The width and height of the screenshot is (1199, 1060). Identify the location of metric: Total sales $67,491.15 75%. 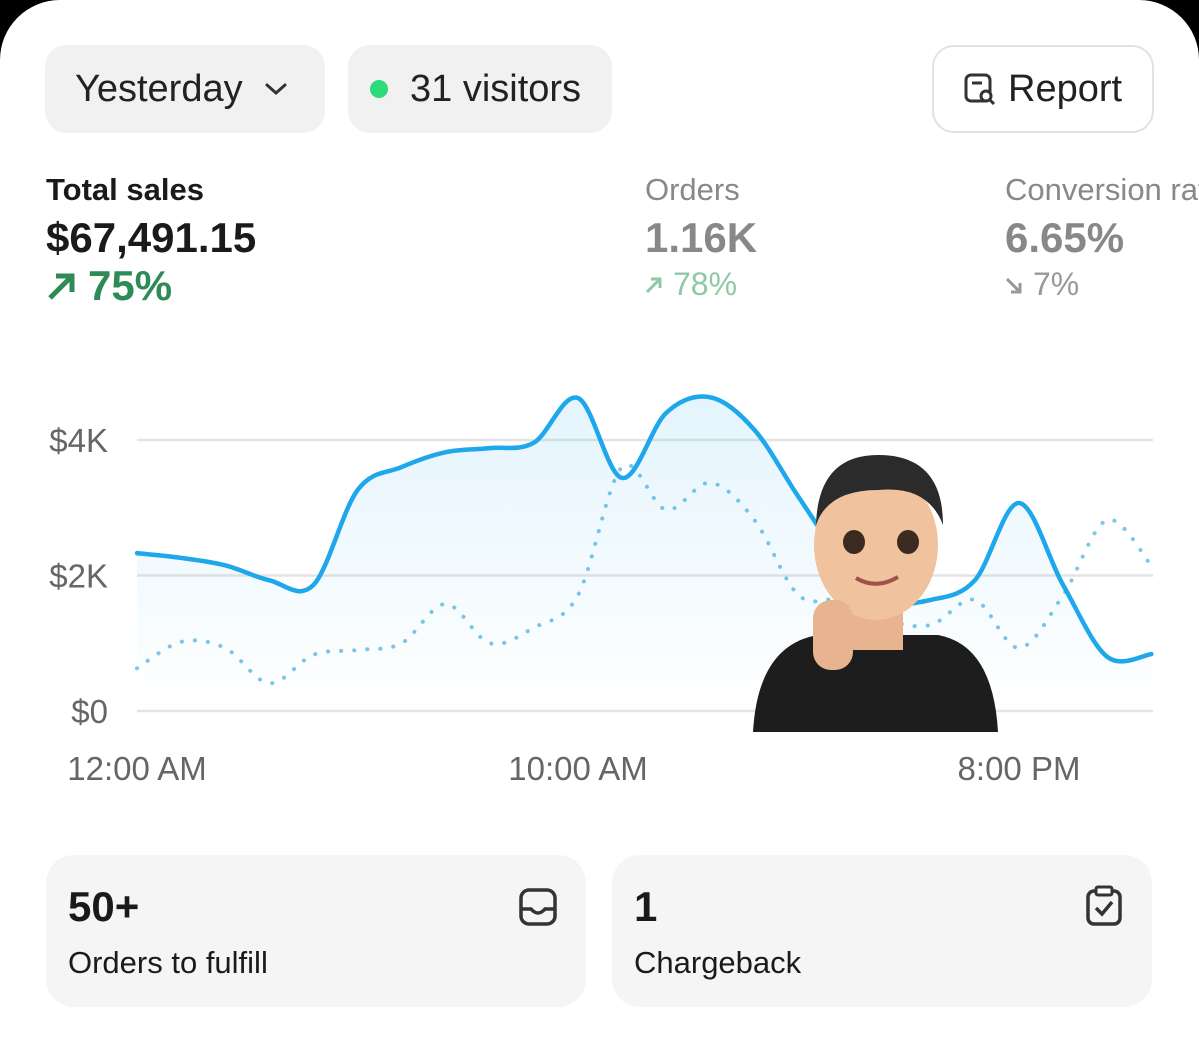
(151, 241).